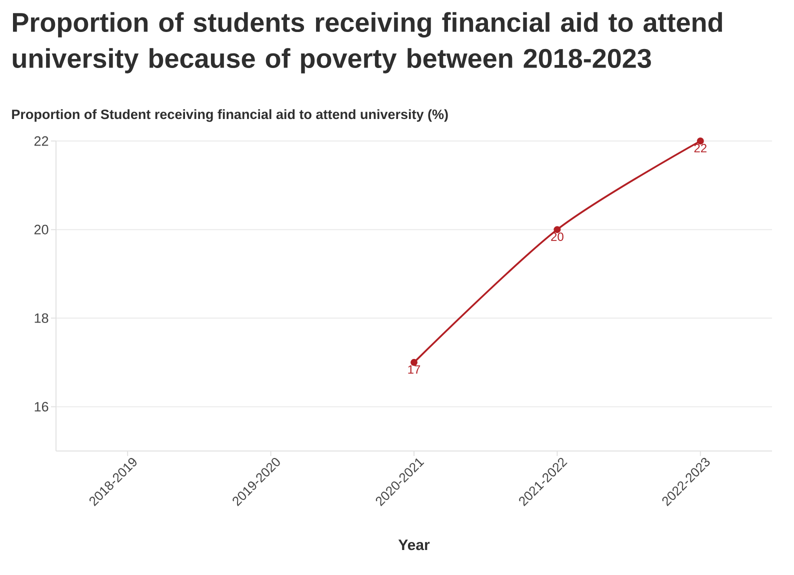  Describe the element at coordinates (41, 407) in the screenshot. I see `y-tick-label: 16` at that location.